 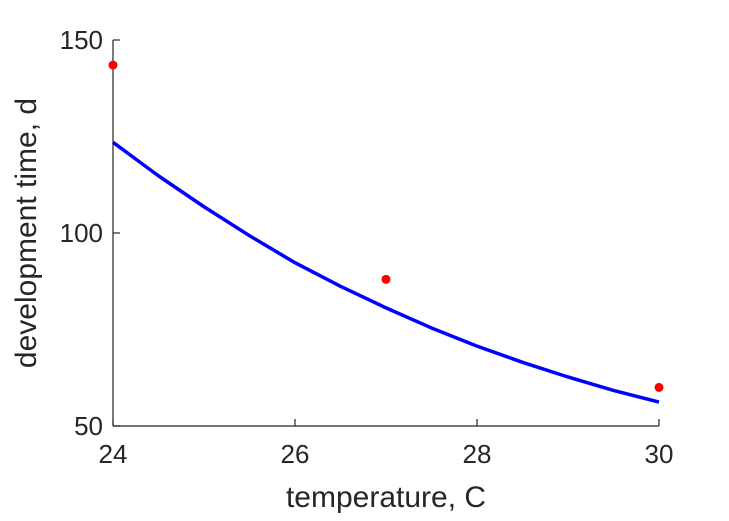 I want to click on y-axis-label: development time, d, so click(x=26, y=233).